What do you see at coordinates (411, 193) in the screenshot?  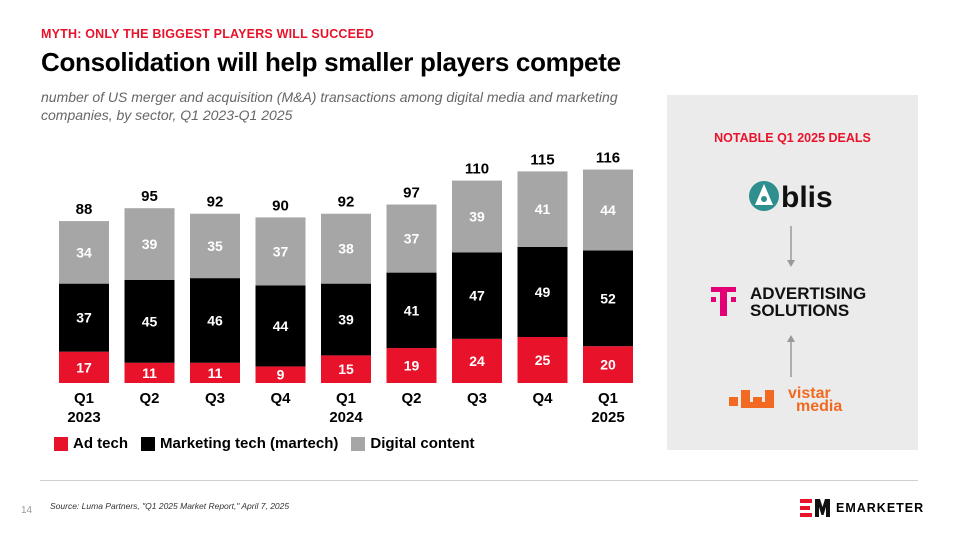 I see `bar-total-label: 97` at bounding box center [411, 193].